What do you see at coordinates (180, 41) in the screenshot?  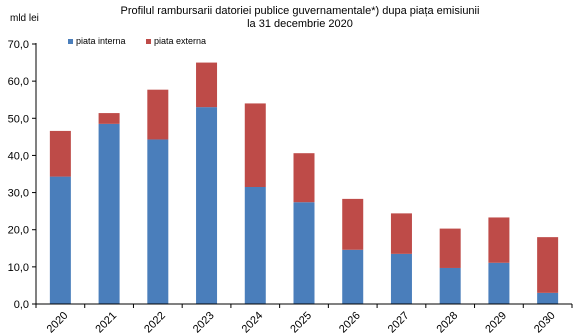 I see `legend-label: piata externa` at bounding box center [180, 41].